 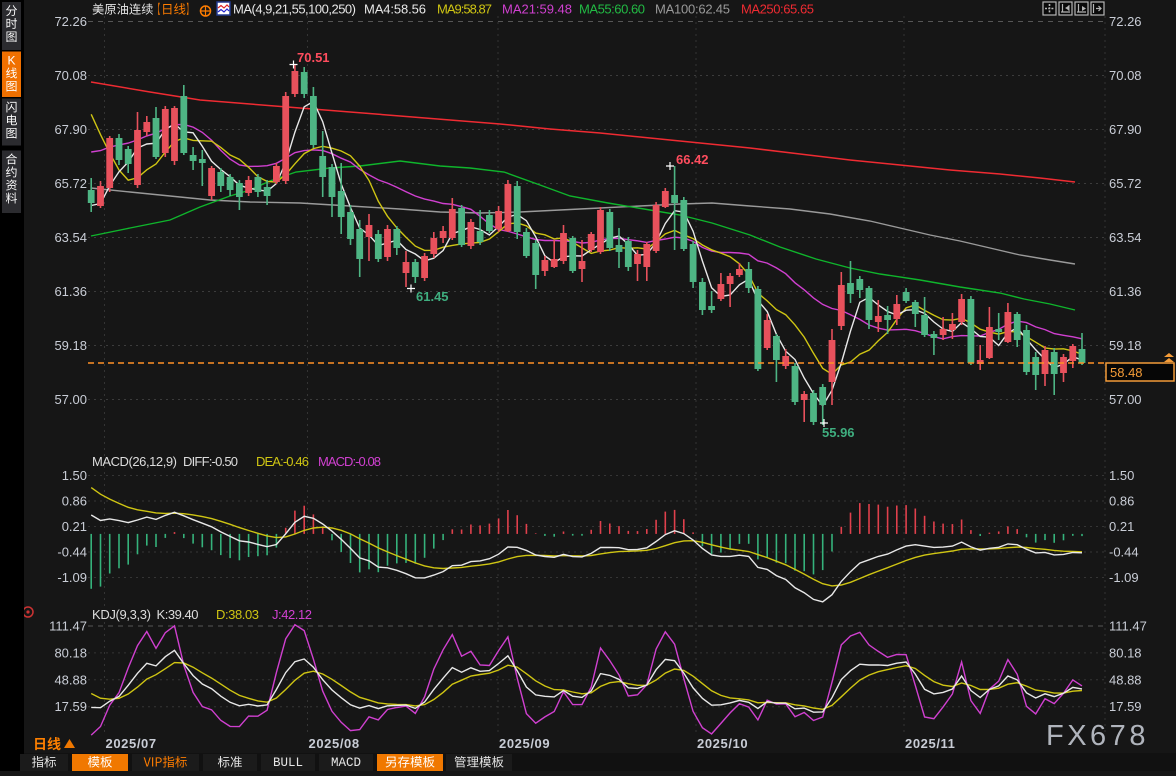 I want to click on svg-text: 2025/08, so click(x=334, y=743).